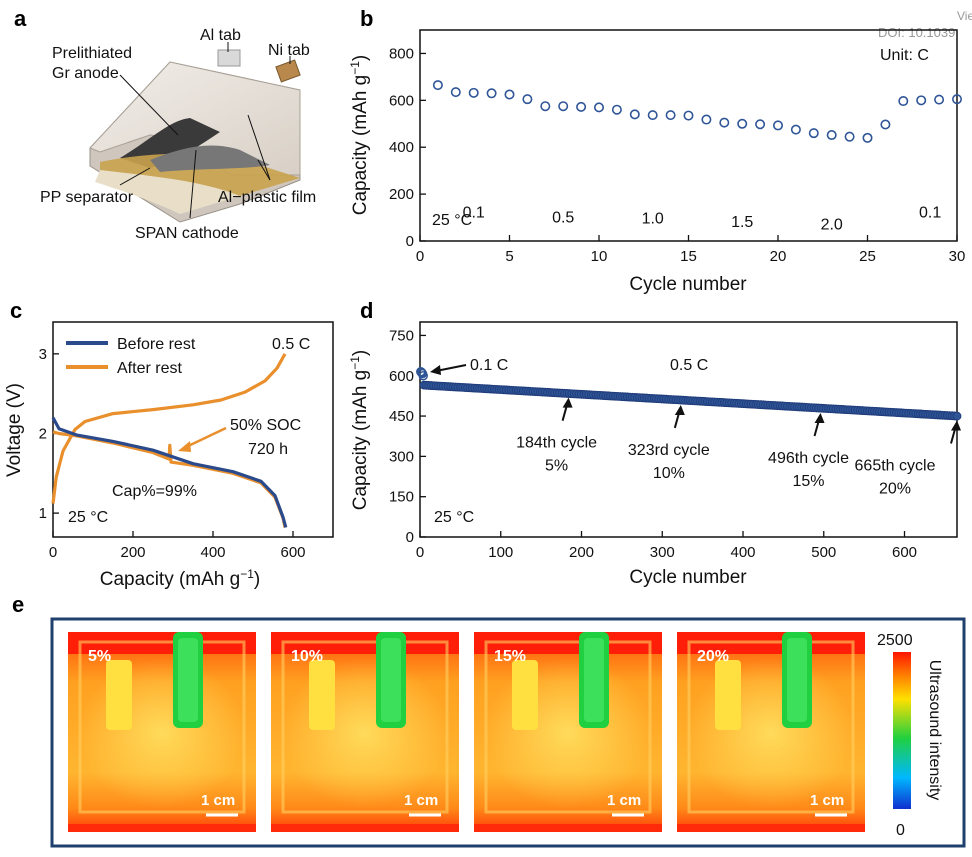 Image resolution: width=972 pixels, height=857 pixels. What do you see at coordinates (229, 58) in the screenshot?
I see `al-tab-shape` at bounding box center [229, 58].